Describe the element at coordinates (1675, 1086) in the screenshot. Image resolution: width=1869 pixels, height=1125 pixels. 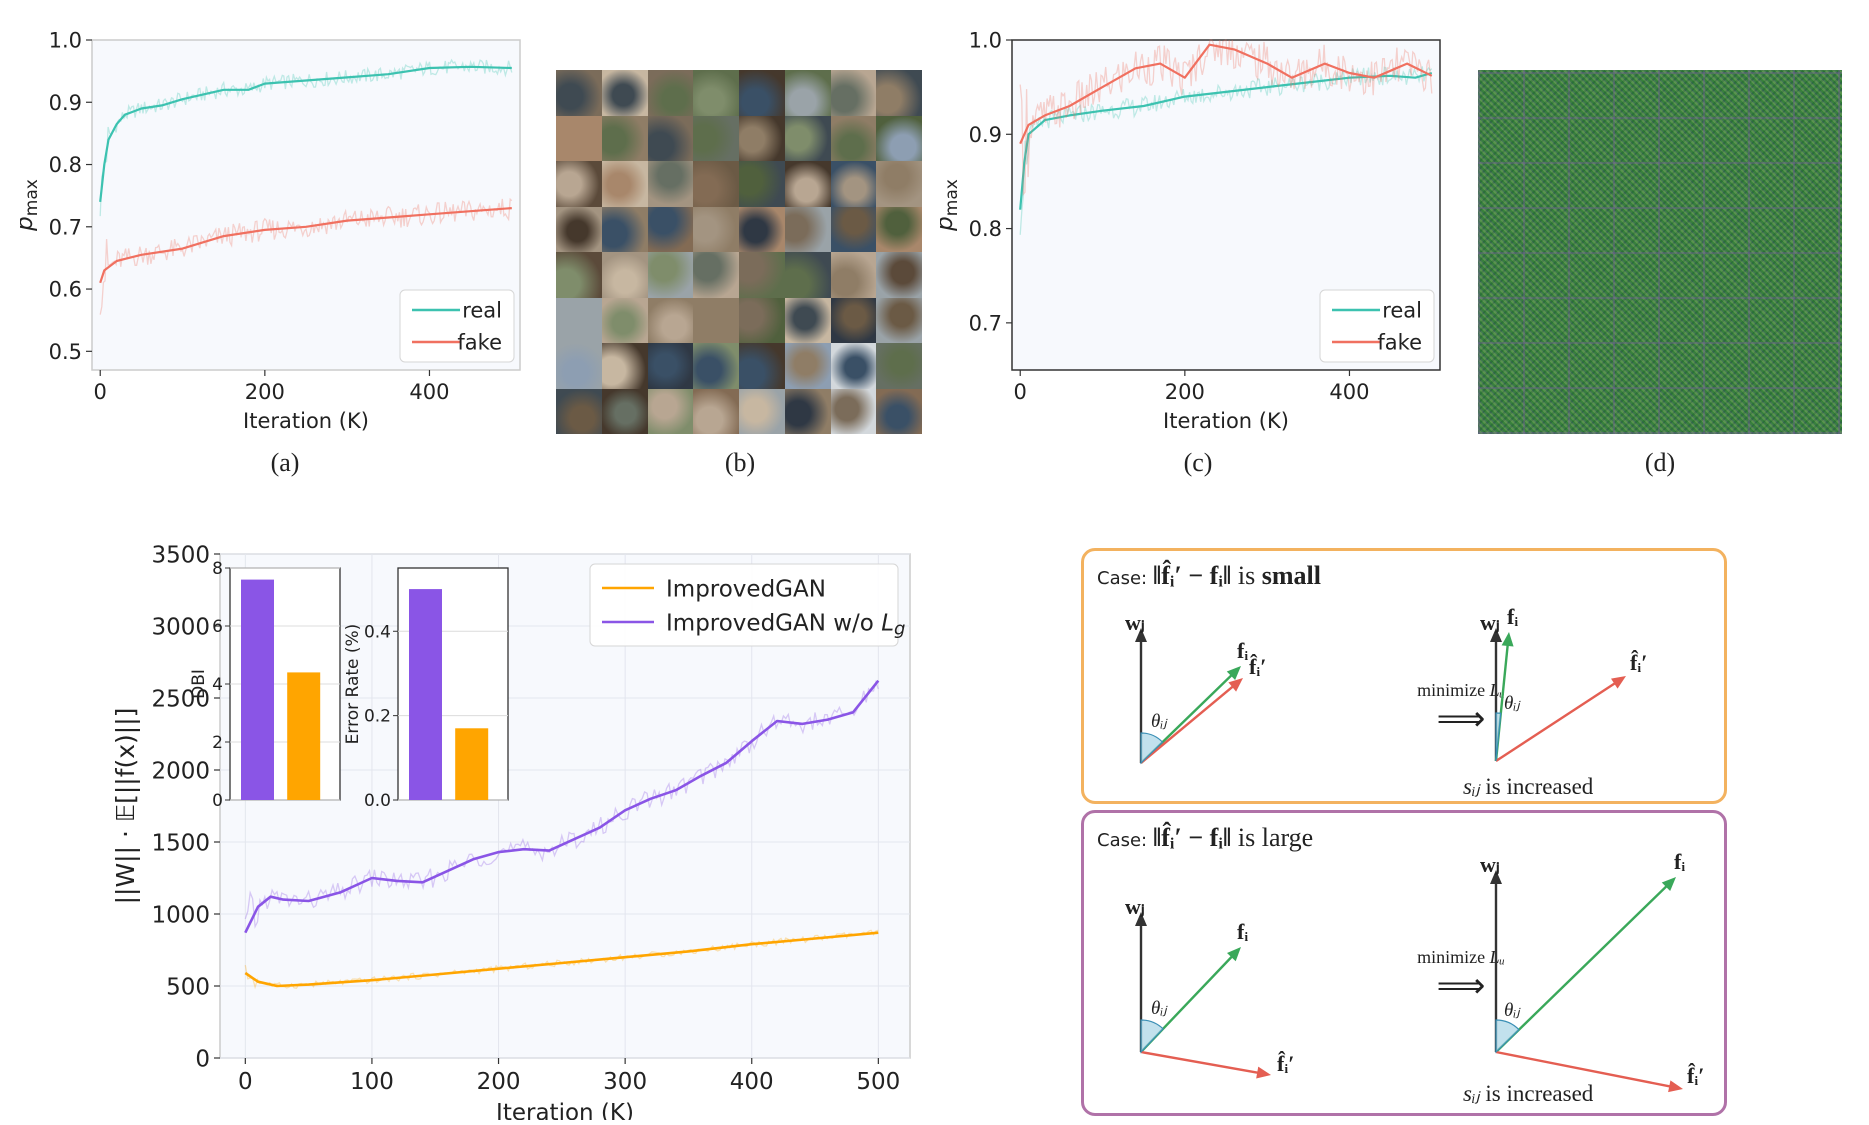
I see `vector-fhat-right-head` at that location.